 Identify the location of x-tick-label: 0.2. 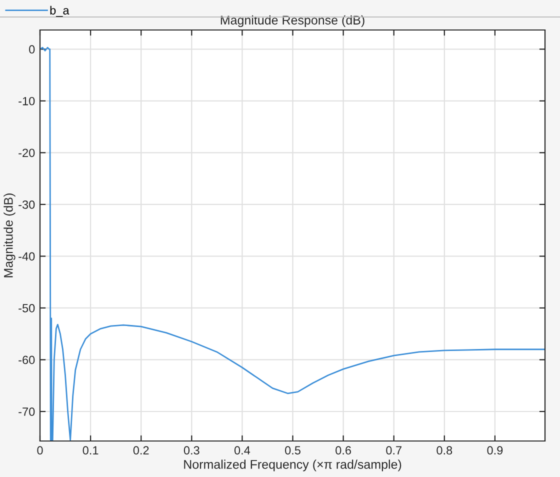
(141, 450).